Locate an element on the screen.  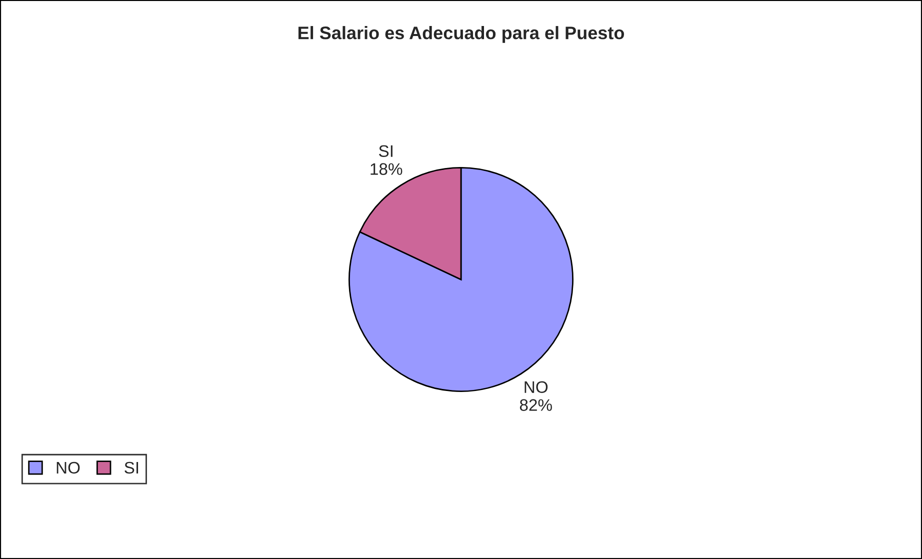
legend-label: NO is located at coordinates (68, 468).